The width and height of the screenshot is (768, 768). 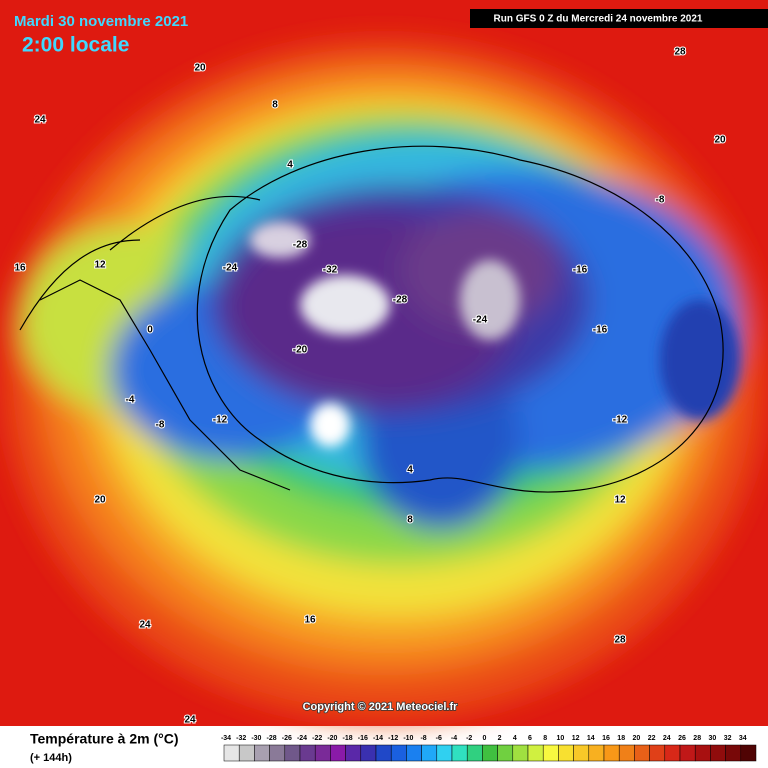 I want to click on scale-label: 0, so click(x=484, y=738).